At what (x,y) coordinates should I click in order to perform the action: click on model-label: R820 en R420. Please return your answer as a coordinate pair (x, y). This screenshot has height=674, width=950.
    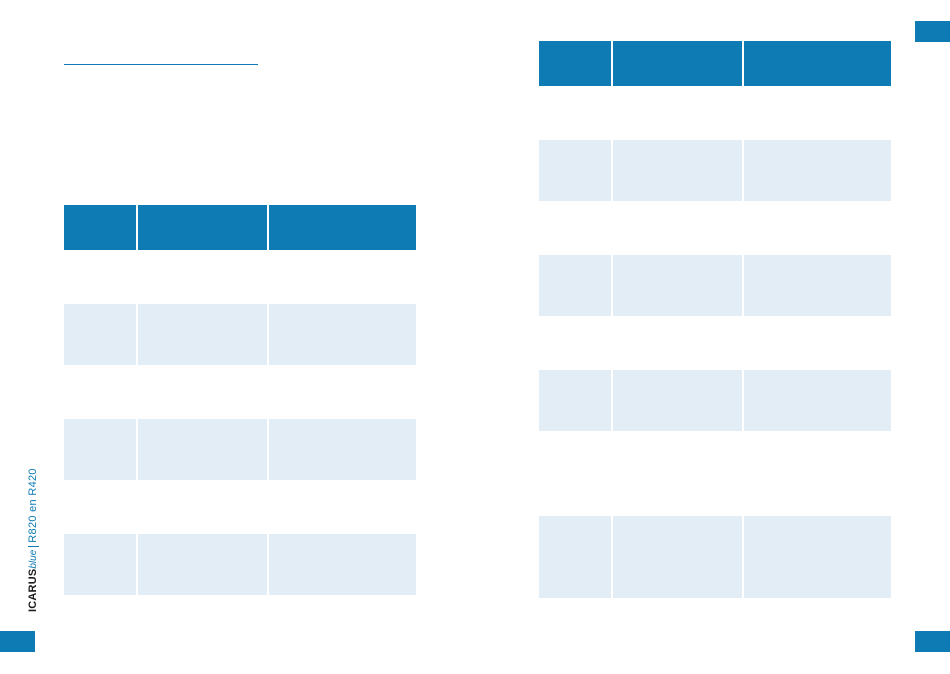
    Looking at the image, I should click on (33, 505).